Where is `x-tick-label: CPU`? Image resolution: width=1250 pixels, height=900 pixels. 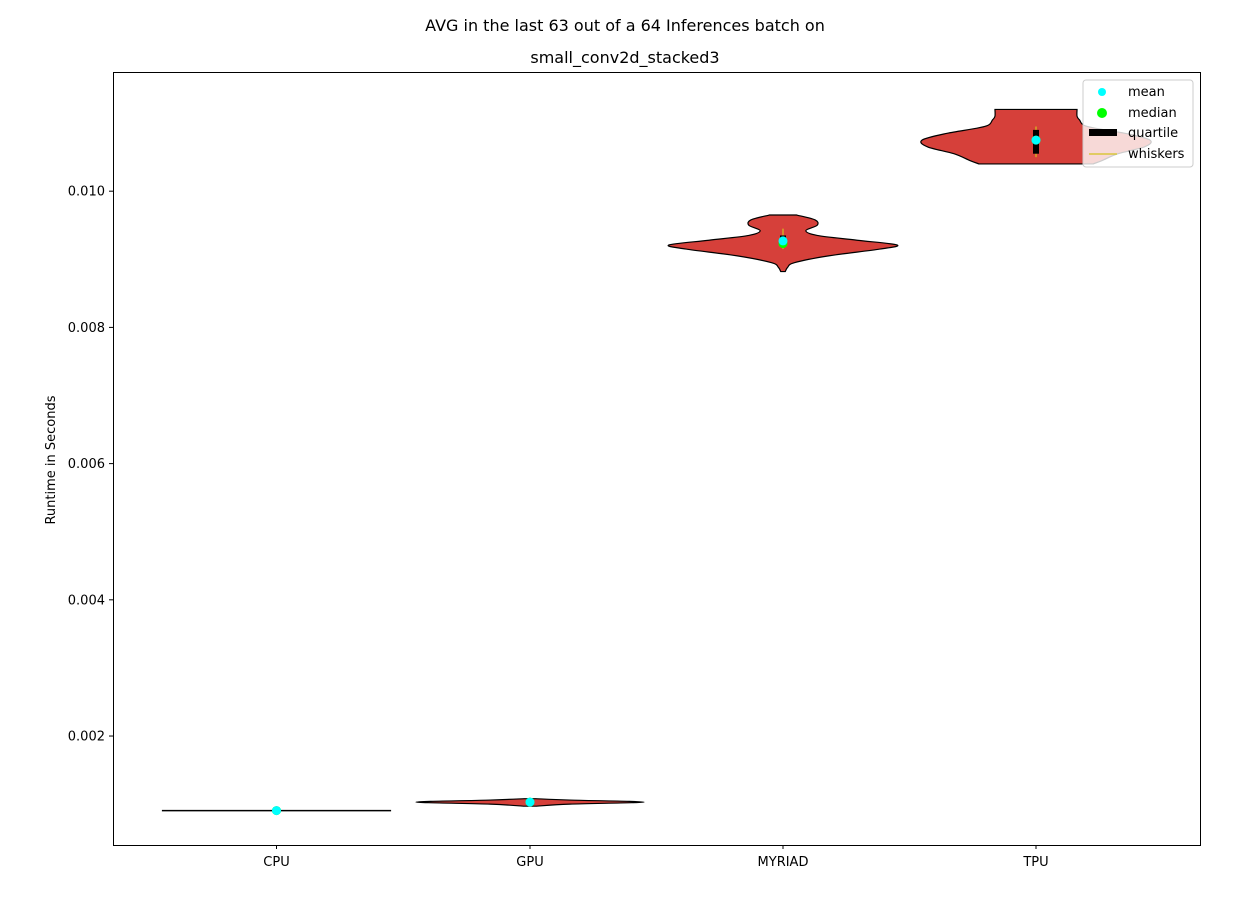
x-tick-label: CPU is located at coordinates (276, 862).